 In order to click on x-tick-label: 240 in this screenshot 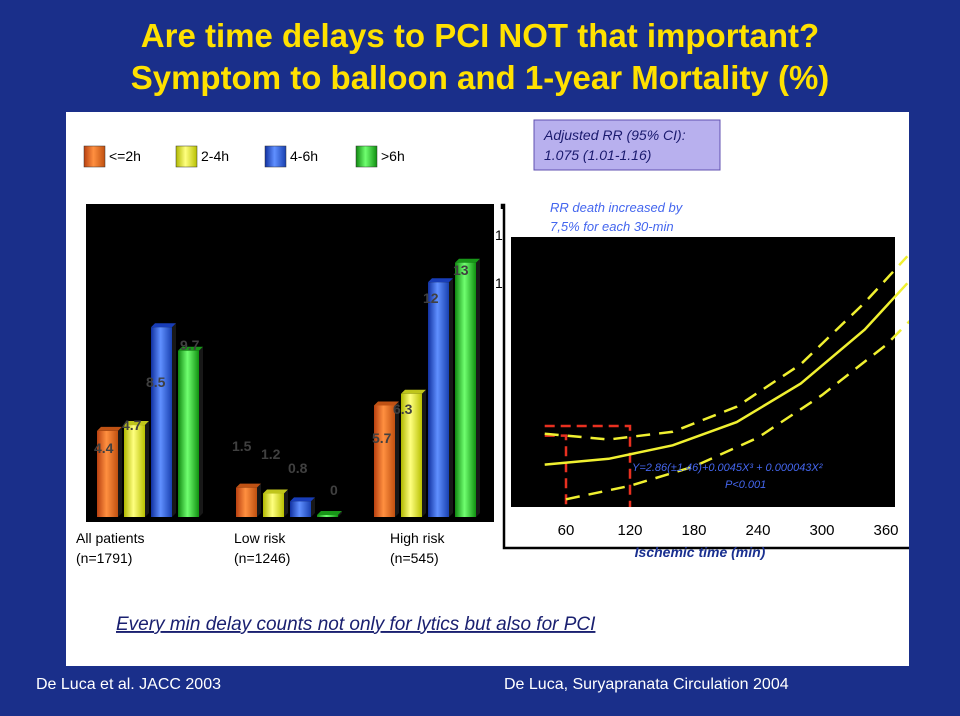, I will do `click(757, 530)`.